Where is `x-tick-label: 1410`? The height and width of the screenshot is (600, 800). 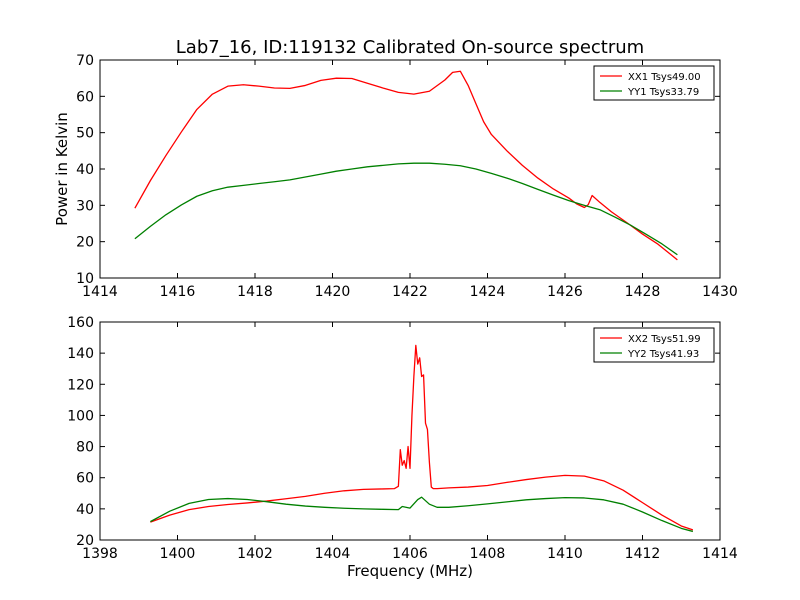 x-tick-label: 1410 is located at coordinates (565, 554).